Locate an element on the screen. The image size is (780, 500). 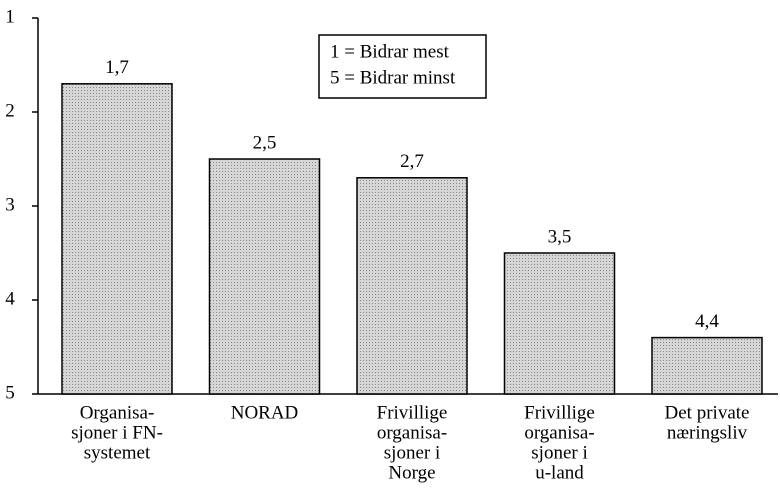
y-tick-label: 4 is located at coordinates (10, 298).